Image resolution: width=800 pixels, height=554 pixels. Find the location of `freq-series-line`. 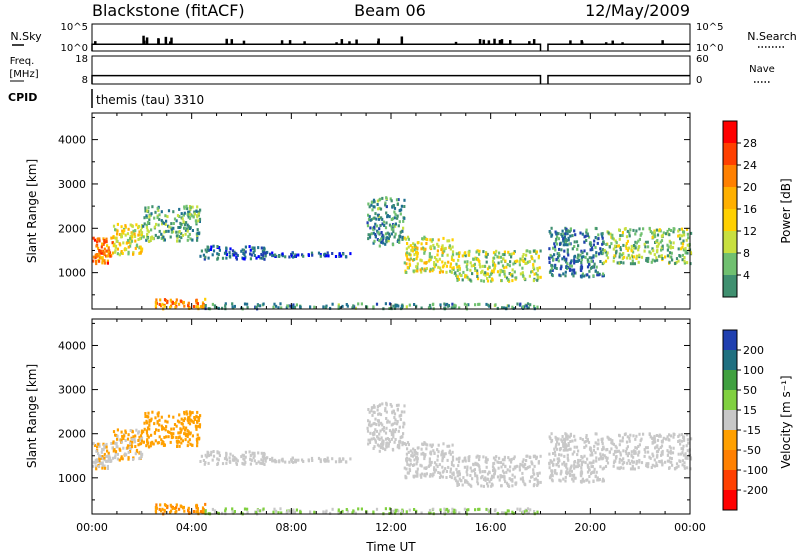

freq-series-line is located at coordinates (390, 79).